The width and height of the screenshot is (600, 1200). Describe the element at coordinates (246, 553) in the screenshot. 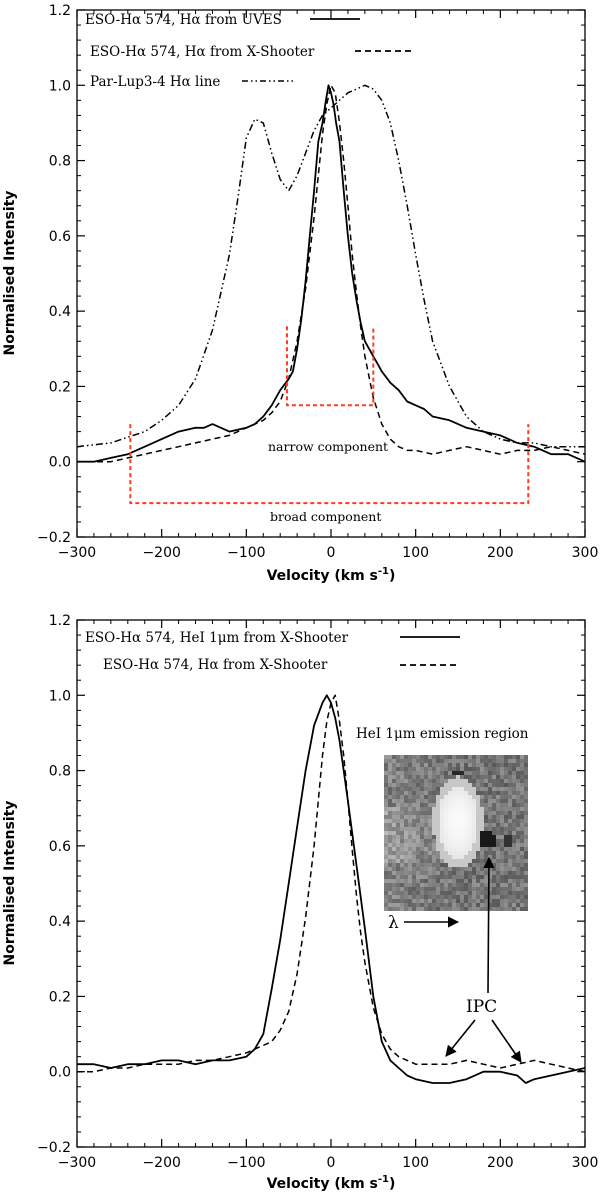

I see `x-tick-label: −100` at that location.